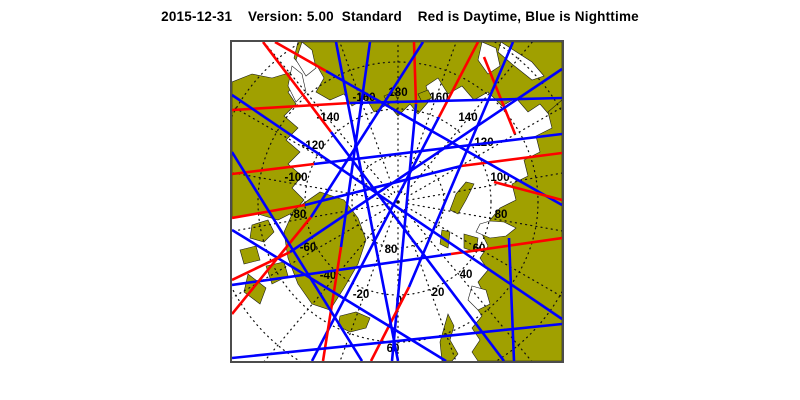  Describe the element at coordinates (466, 275) in the screenshot. I see `longitude-label: 40` at that location.